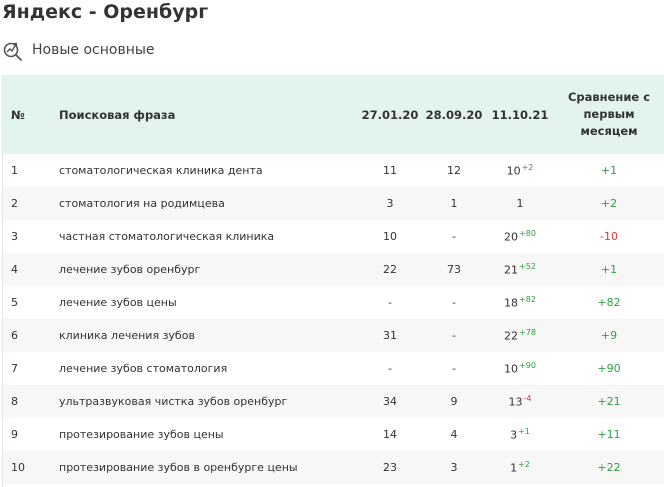 The width and height of the screenshot is (664, 487). What do you see at coordinates (130, 270) in the screenshot?
I see `search-phrase: лечение зубов оренбург` at bounding box center [130, 270].